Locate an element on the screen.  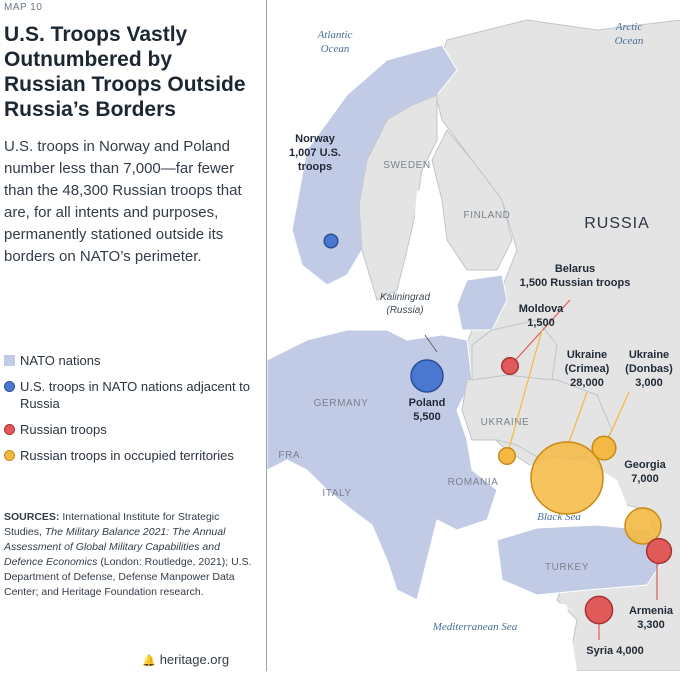
legend-label: Russian troops is located at coordinates (63, 429).